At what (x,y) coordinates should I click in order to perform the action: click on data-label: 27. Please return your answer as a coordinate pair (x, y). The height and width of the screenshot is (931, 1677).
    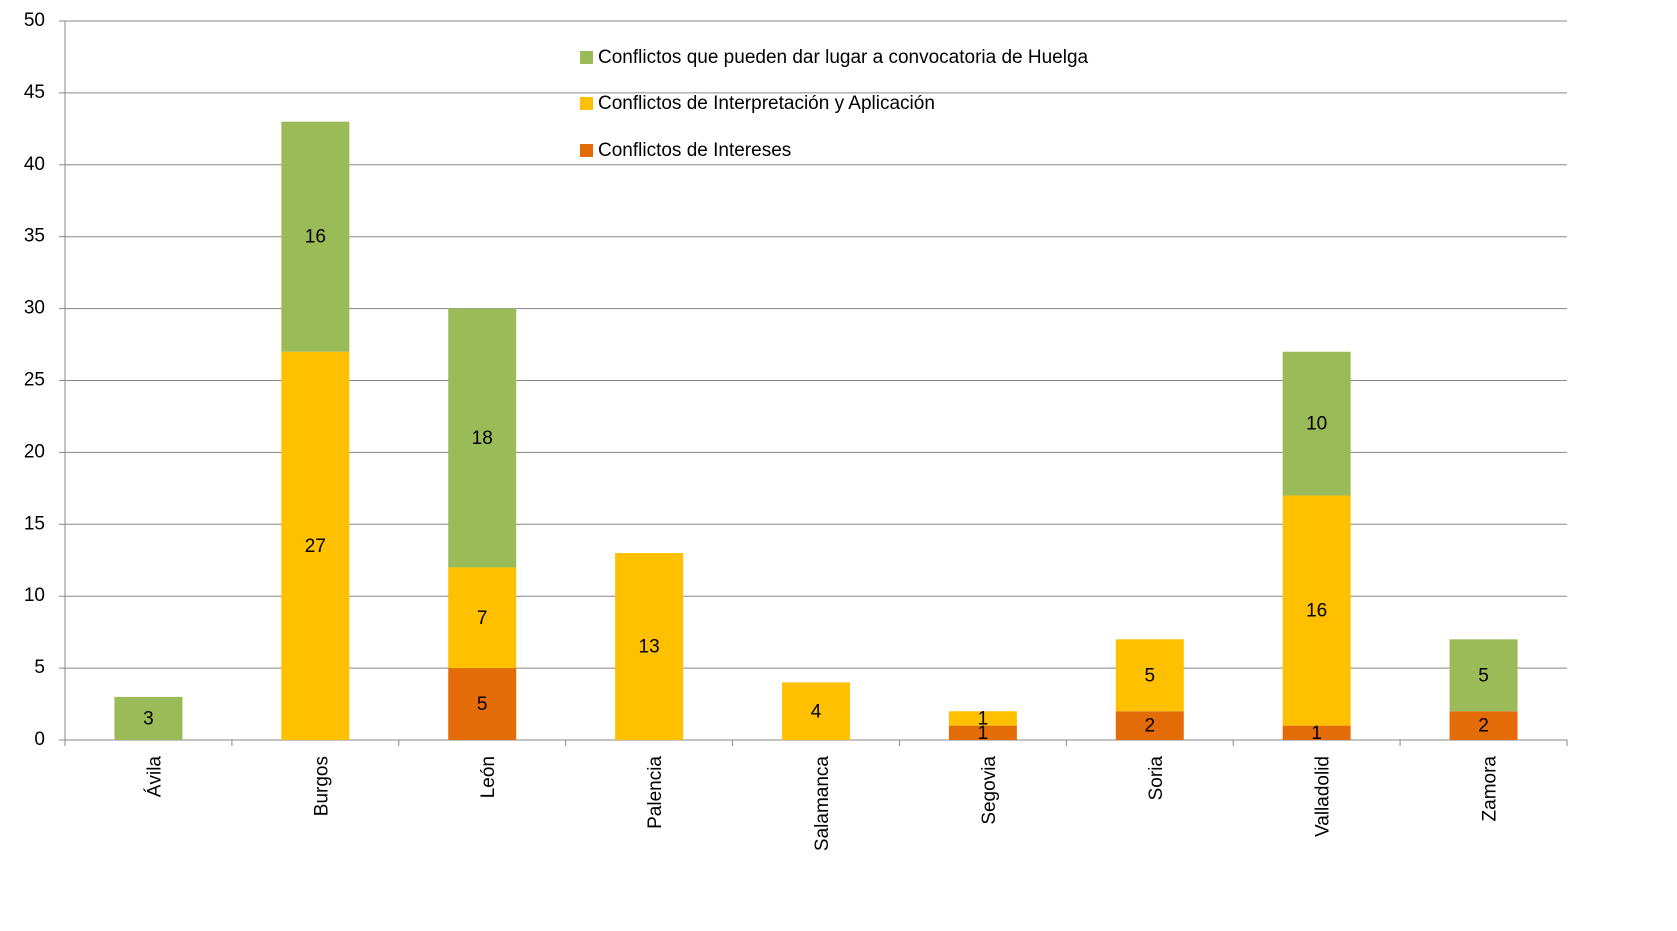
    Looking at the image, I should click on (315, 546).